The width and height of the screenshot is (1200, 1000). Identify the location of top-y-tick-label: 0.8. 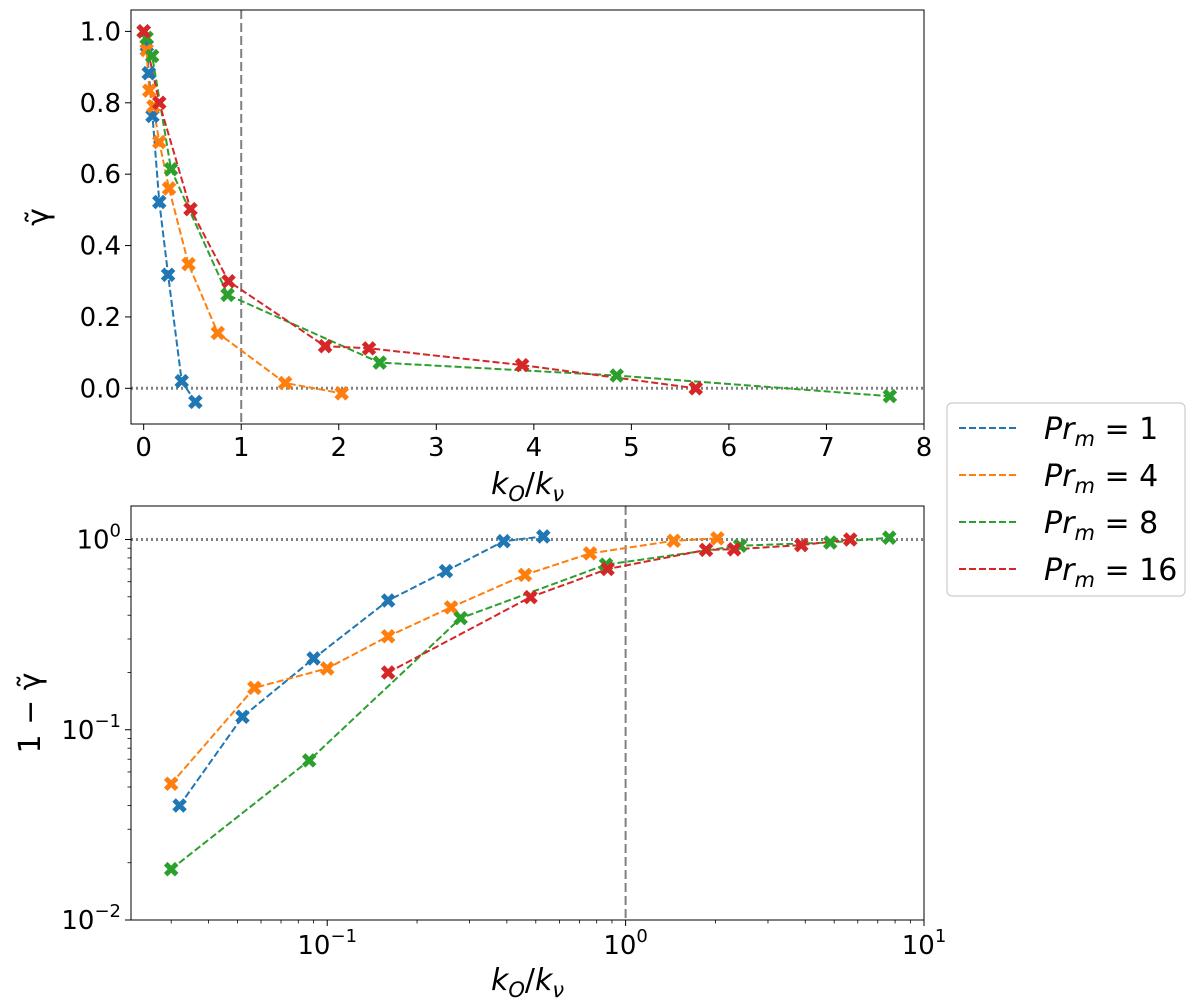
(100, 104).